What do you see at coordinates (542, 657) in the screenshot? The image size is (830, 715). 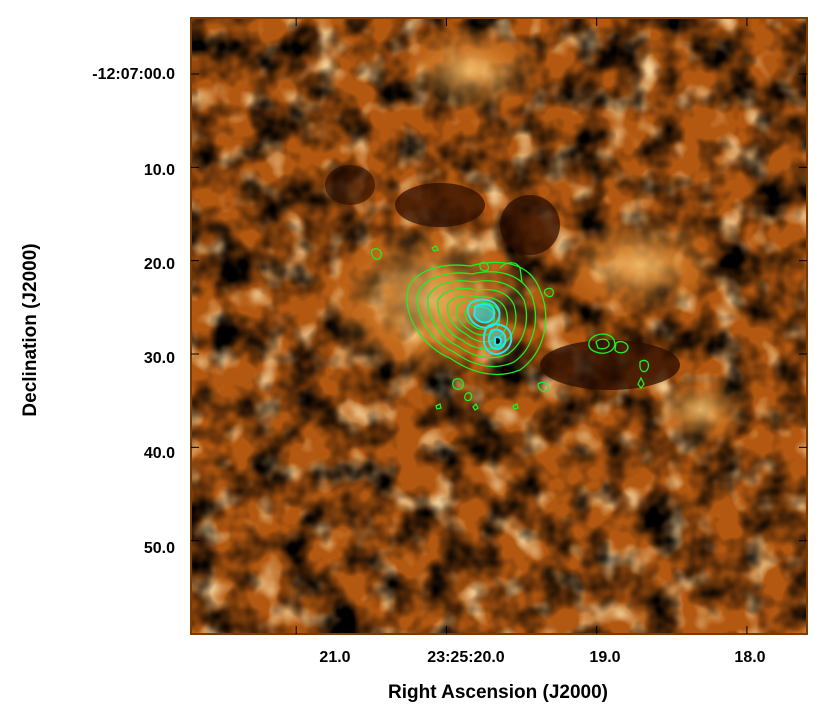 I see `x-axis-tick-labels: 21.0 23:25:20.0 19.0 18.0` at bounding box center [542, 657].